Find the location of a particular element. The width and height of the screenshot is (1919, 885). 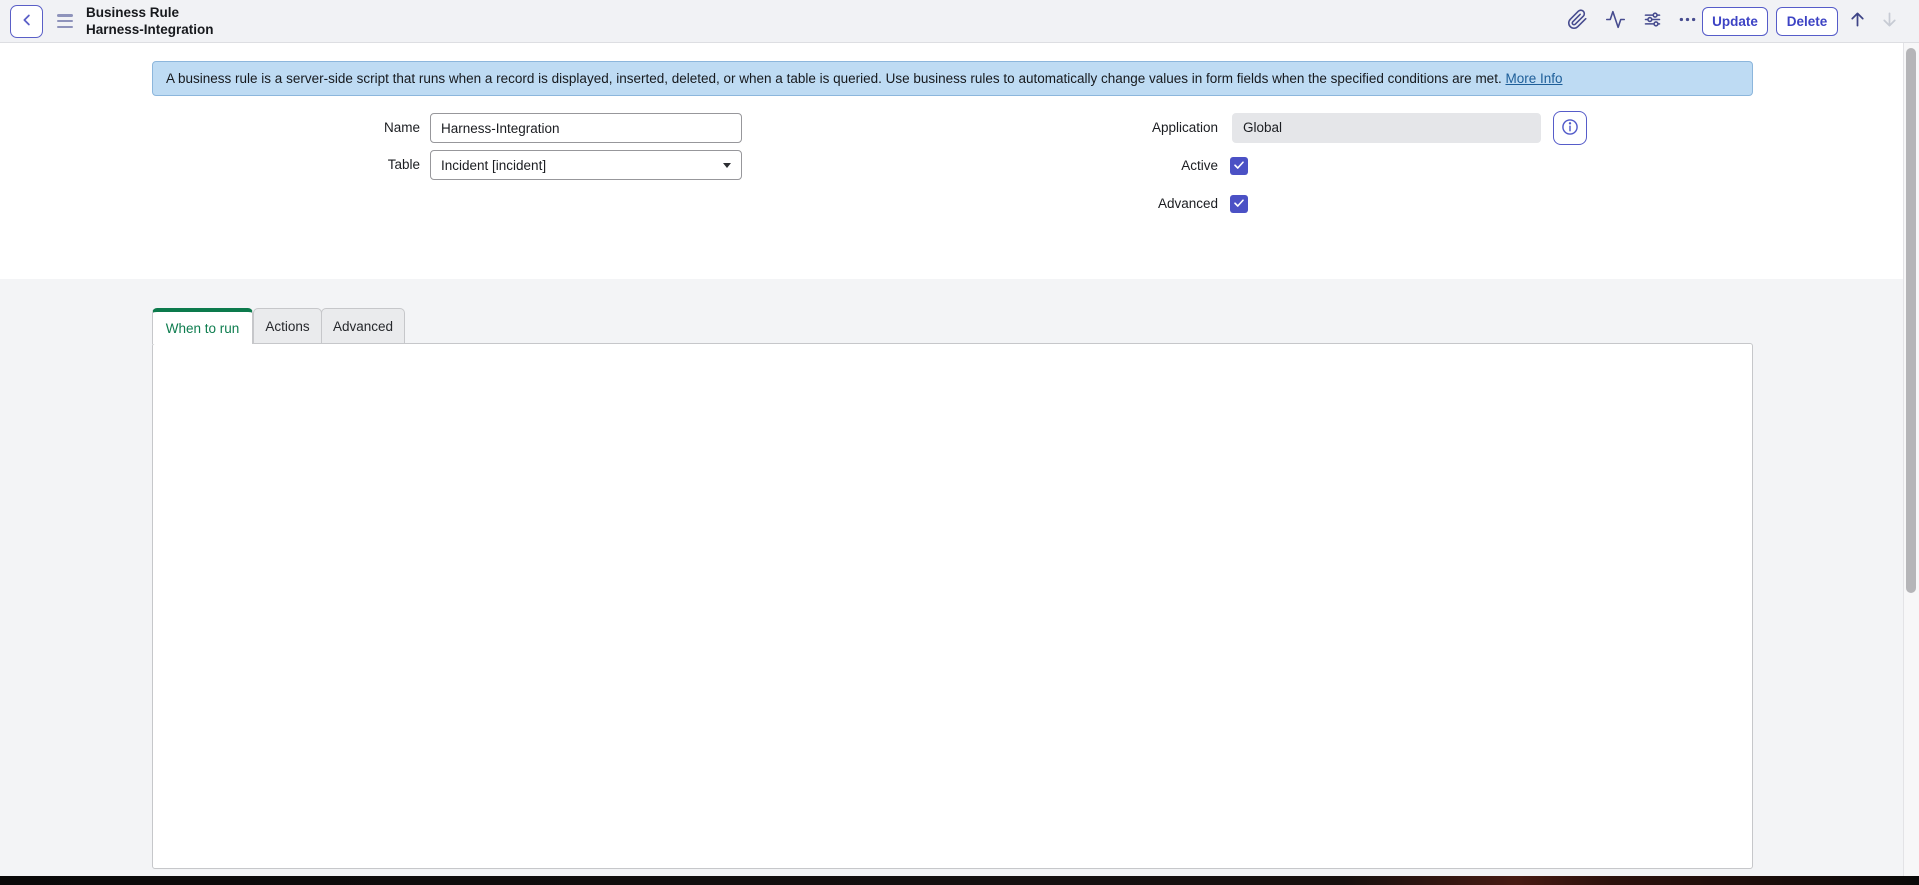

pulse-icon is located at coordinates (1615, 21).